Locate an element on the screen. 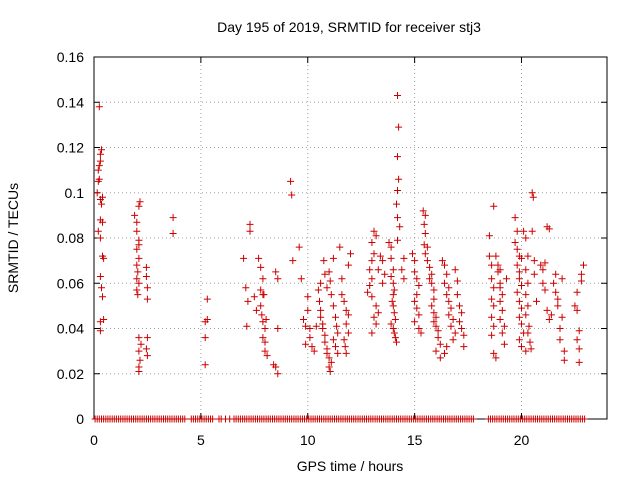 Image resolution: width=640 pixels, height=480 pixels. x-tick-label: 20 is located at coordinates (522, 440).